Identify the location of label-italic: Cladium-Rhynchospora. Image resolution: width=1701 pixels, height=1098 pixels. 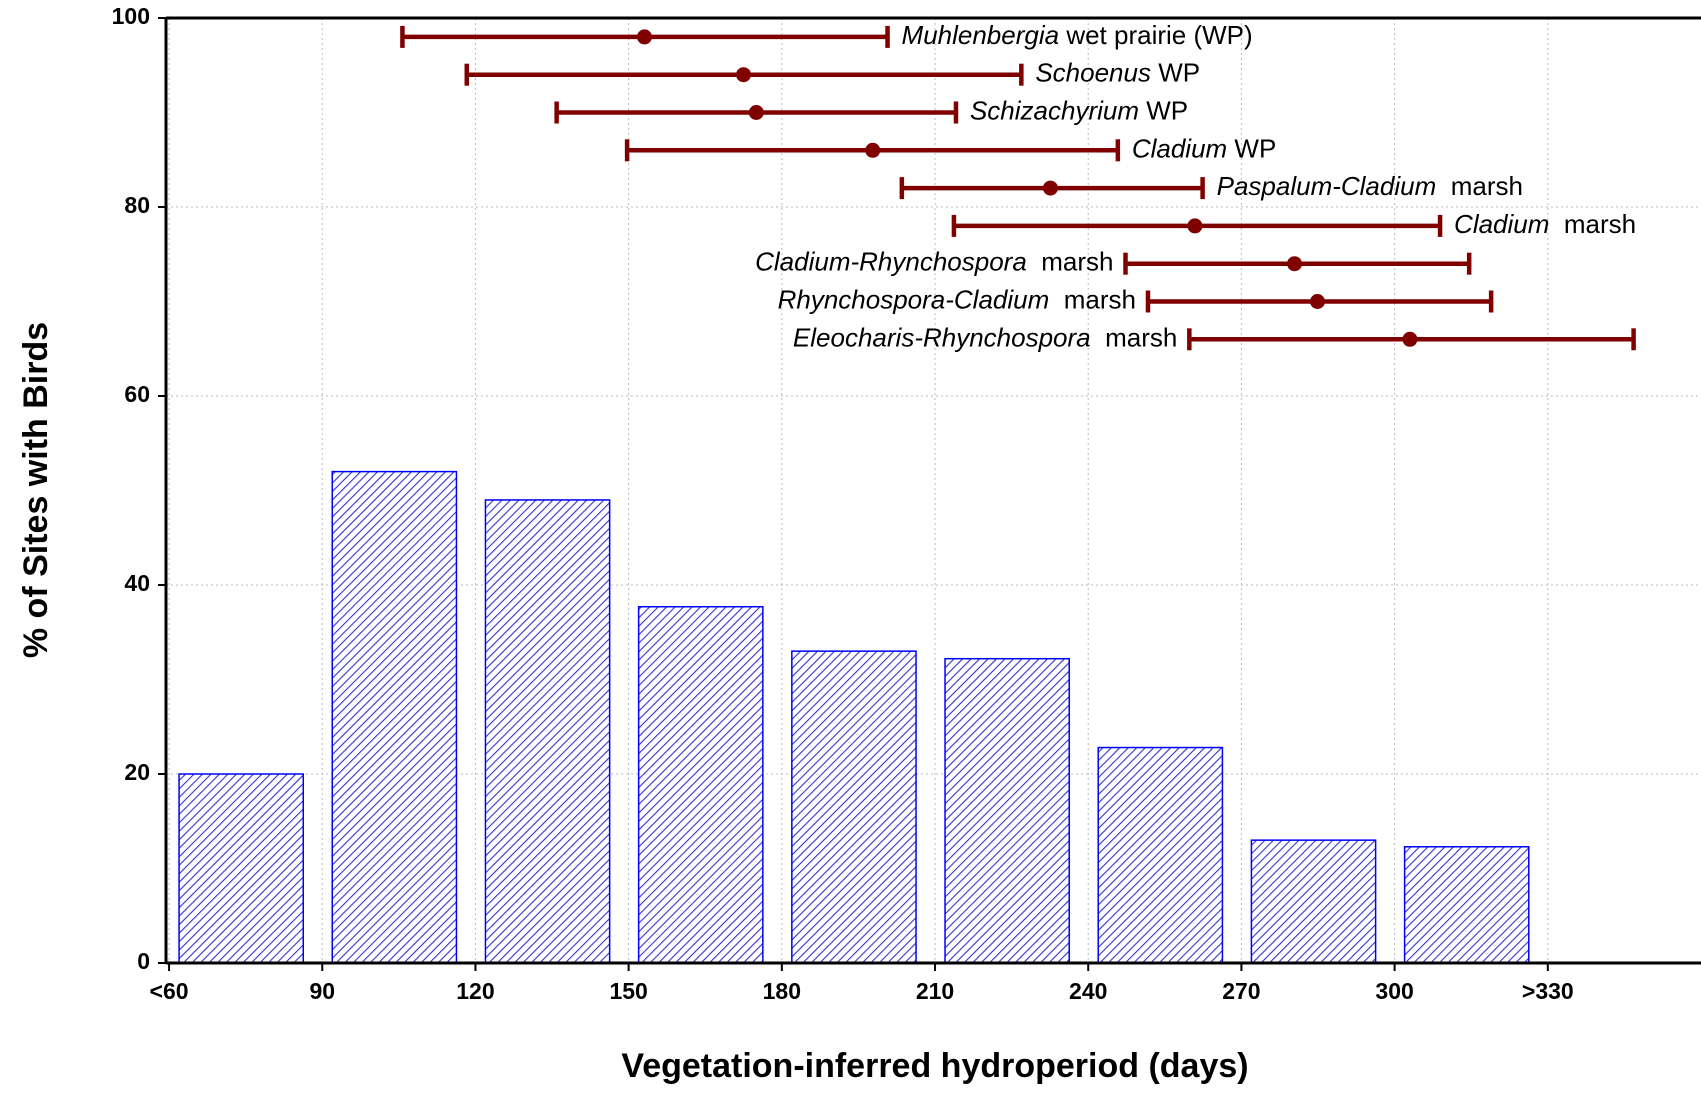
(891, 262).